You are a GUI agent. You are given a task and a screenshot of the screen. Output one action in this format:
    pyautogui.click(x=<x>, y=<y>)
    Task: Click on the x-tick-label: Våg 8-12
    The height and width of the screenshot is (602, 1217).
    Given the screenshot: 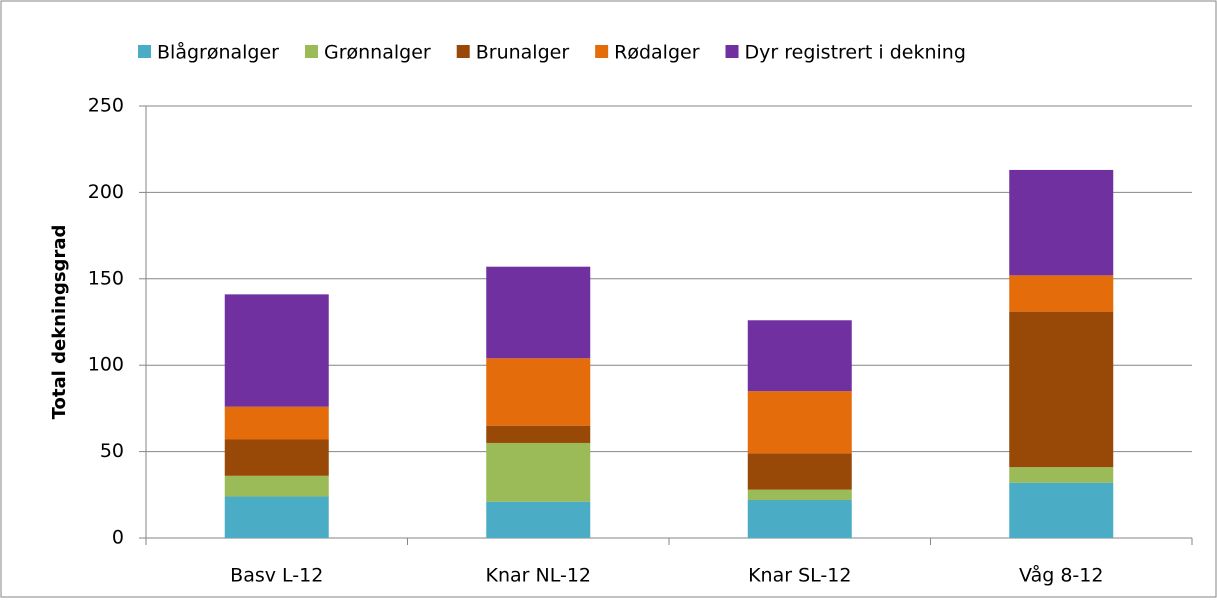 What is the action you would take?
    pyautogui.click(x=1061, y=575)
    